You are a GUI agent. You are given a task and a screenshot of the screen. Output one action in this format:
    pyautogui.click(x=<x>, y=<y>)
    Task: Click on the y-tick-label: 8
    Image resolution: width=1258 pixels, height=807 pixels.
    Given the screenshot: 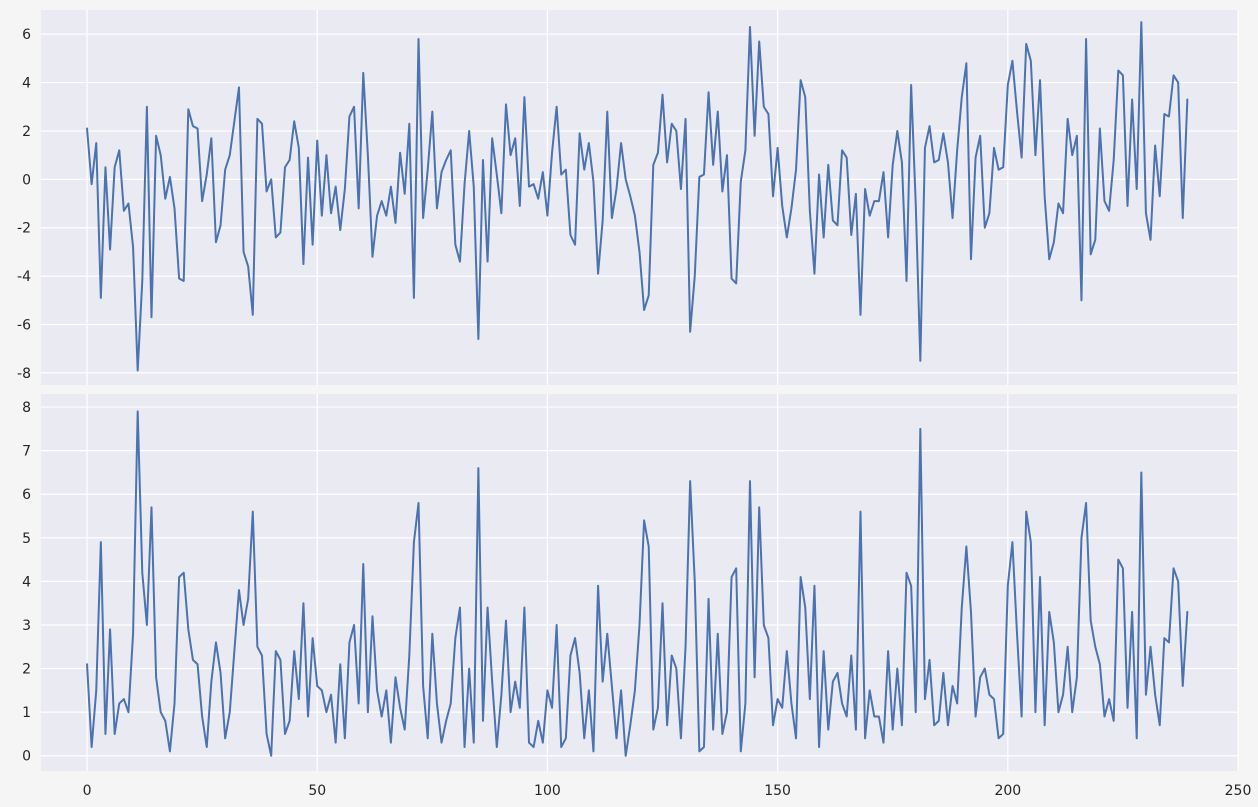 What is the action you would take?
    pyautogui.click(x=26, y=408)
    